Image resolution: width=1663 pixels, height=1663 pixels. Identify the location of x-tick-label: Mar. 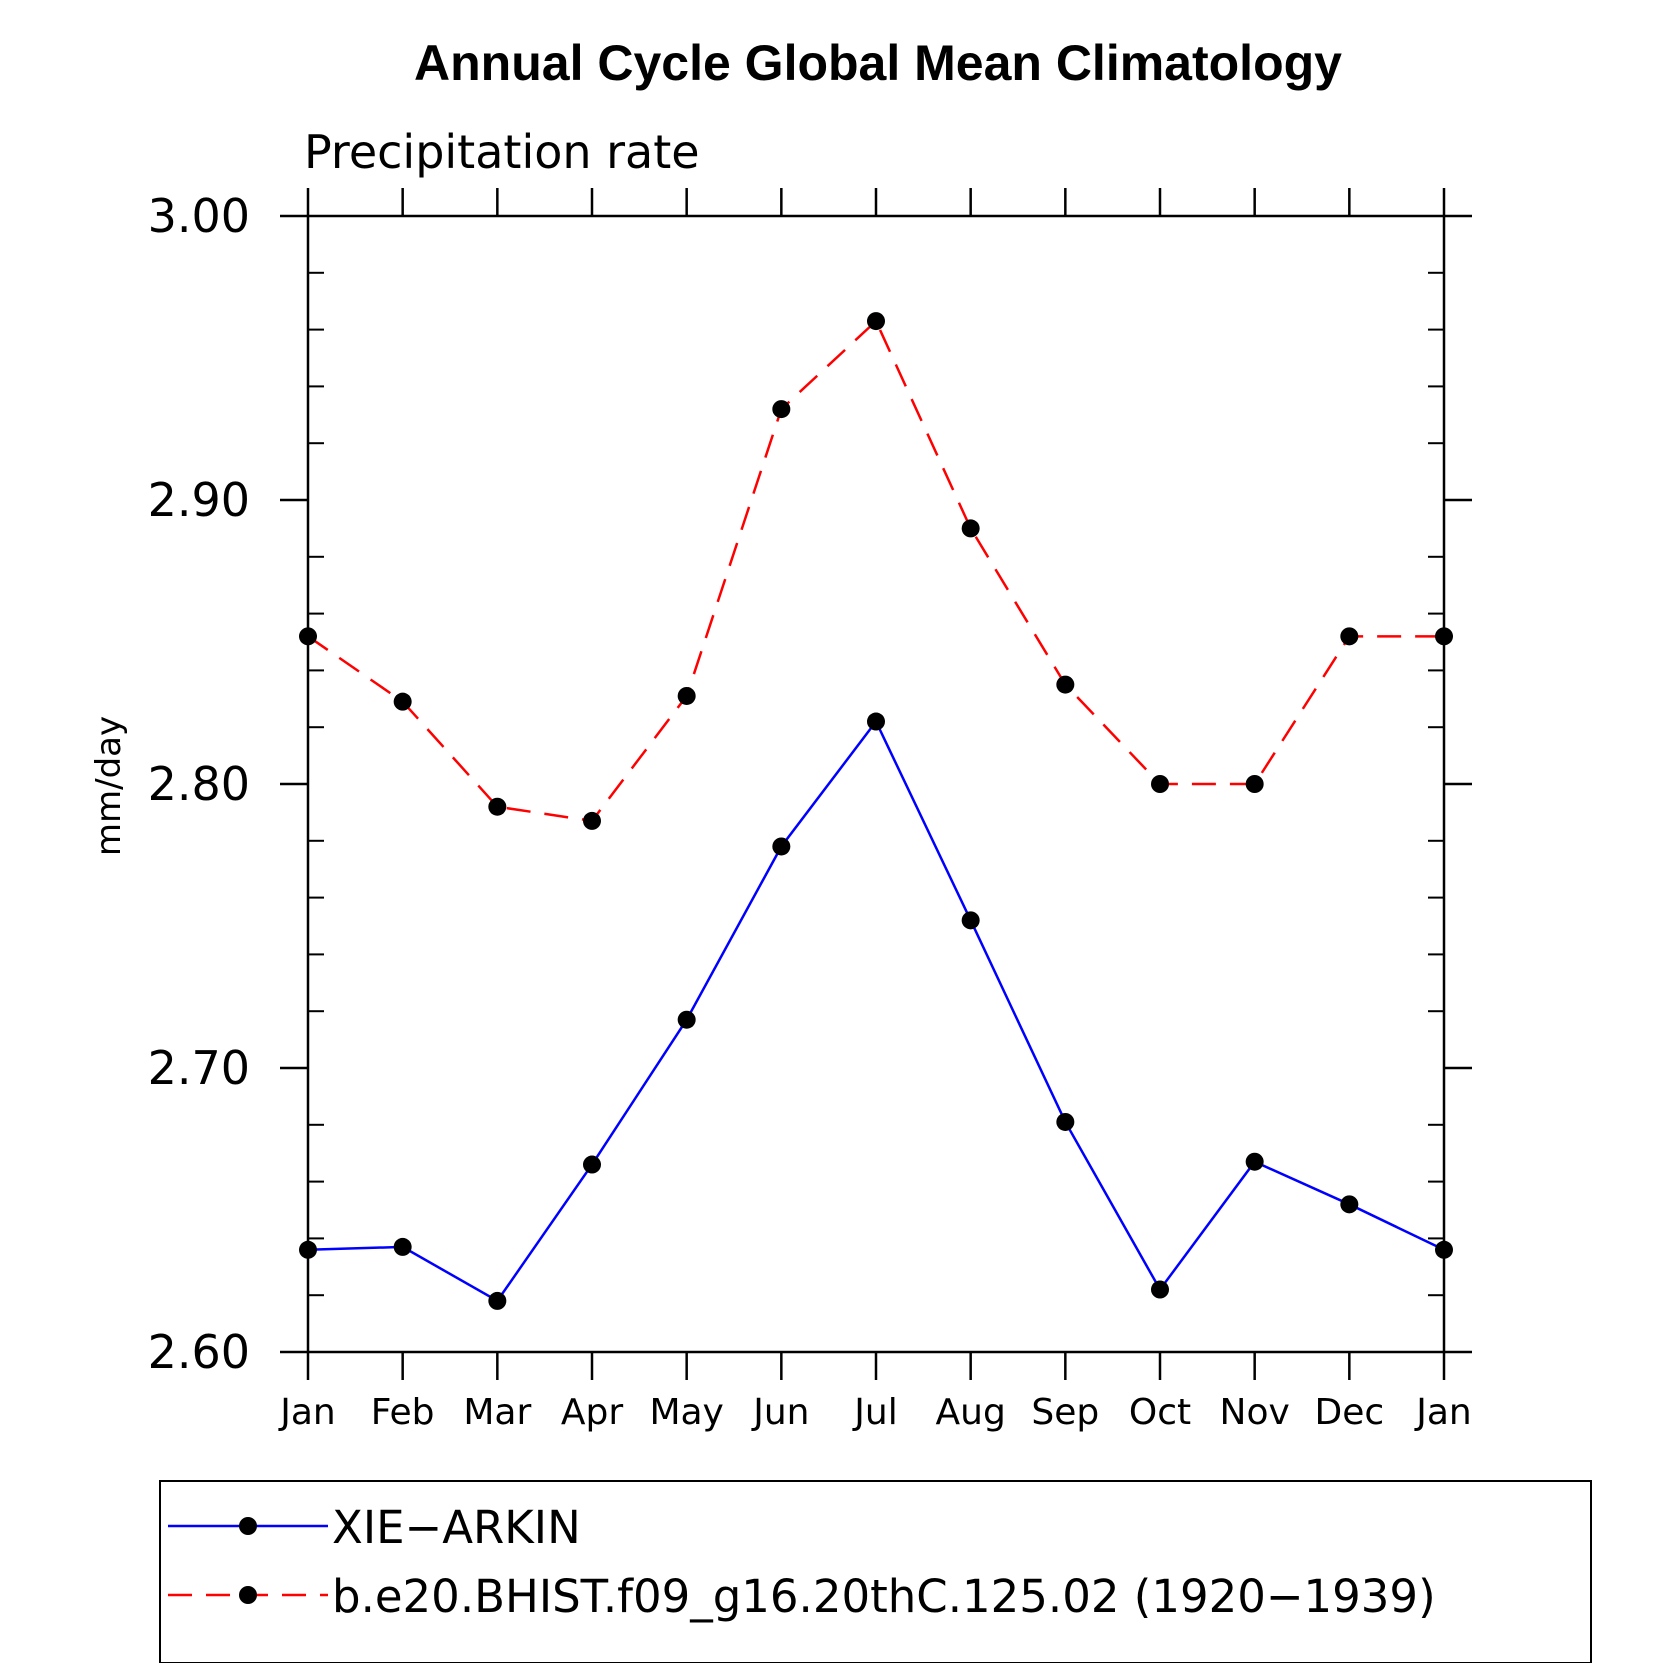
(497, 1412).